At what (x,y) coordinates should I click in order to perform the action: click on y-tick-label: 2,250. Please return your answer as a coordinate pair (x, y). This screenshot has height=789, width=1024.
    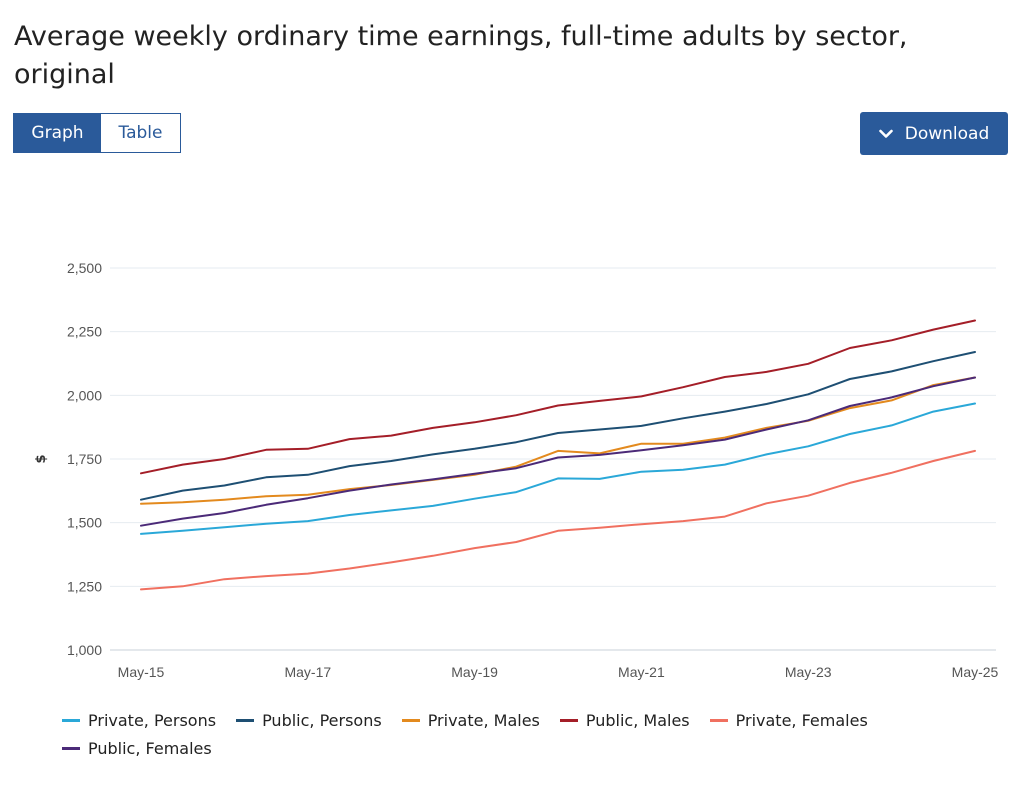
    Looking at the image, I should click on (84, 332).